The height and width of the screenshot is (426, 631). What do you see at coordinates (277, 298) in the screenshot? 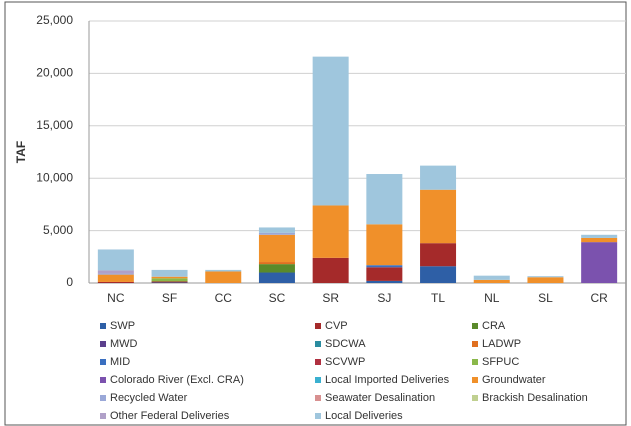
I see `x-tick-label: SC` at bounding box center [277, 298].